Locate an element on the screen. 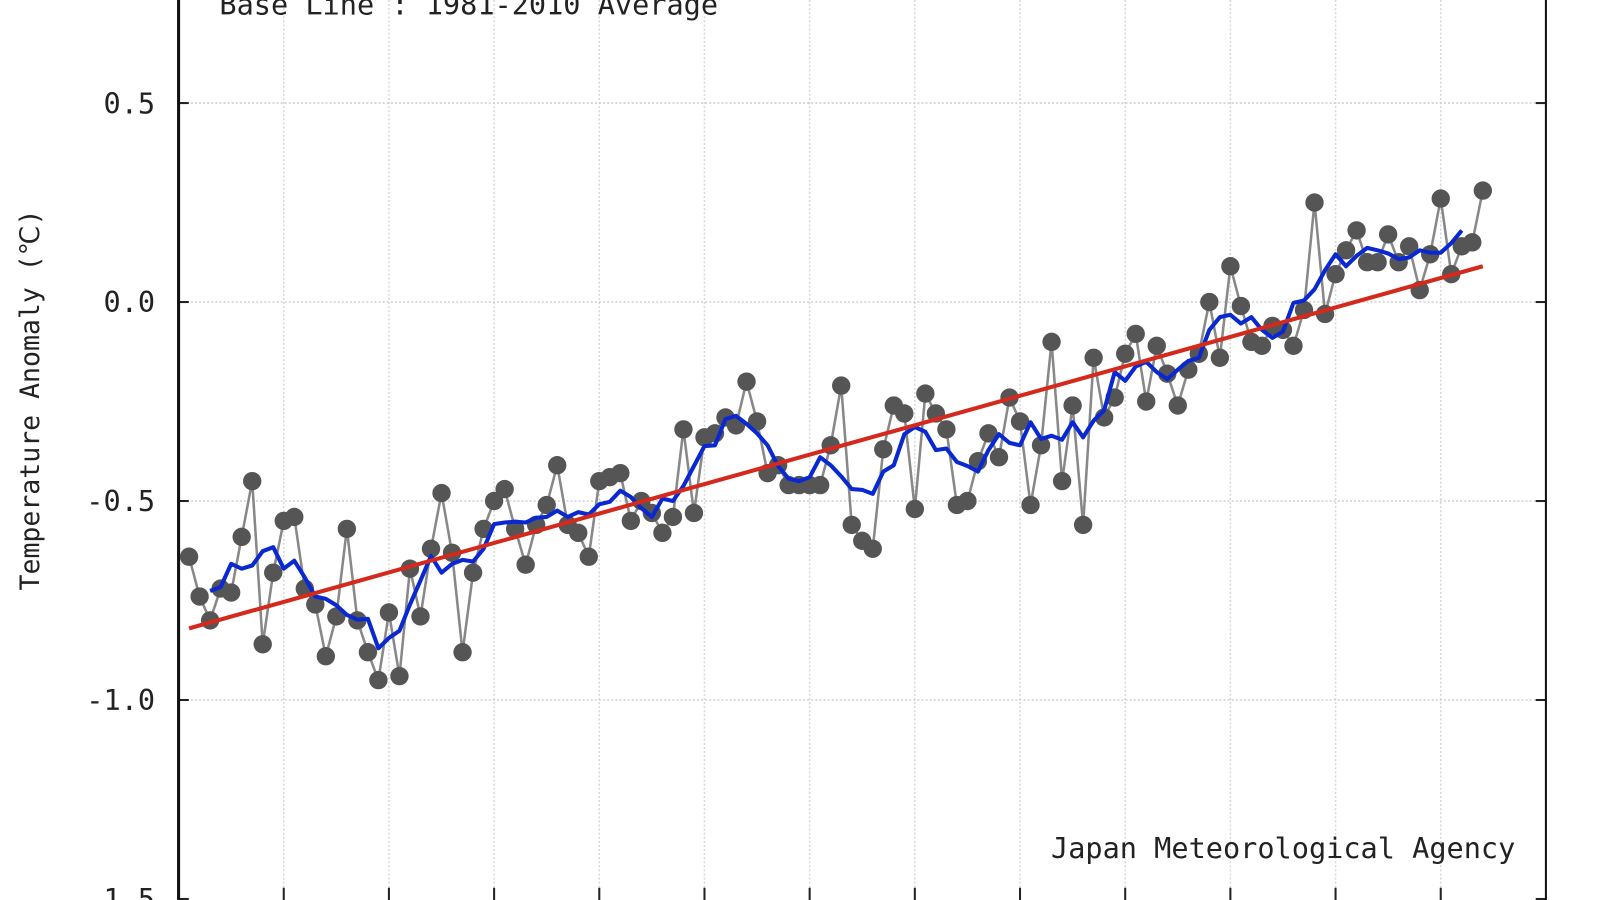 The height and width of the screenshot is (900, 1600). y-tick-label: 0.0 is located at coordinates (130, 302).